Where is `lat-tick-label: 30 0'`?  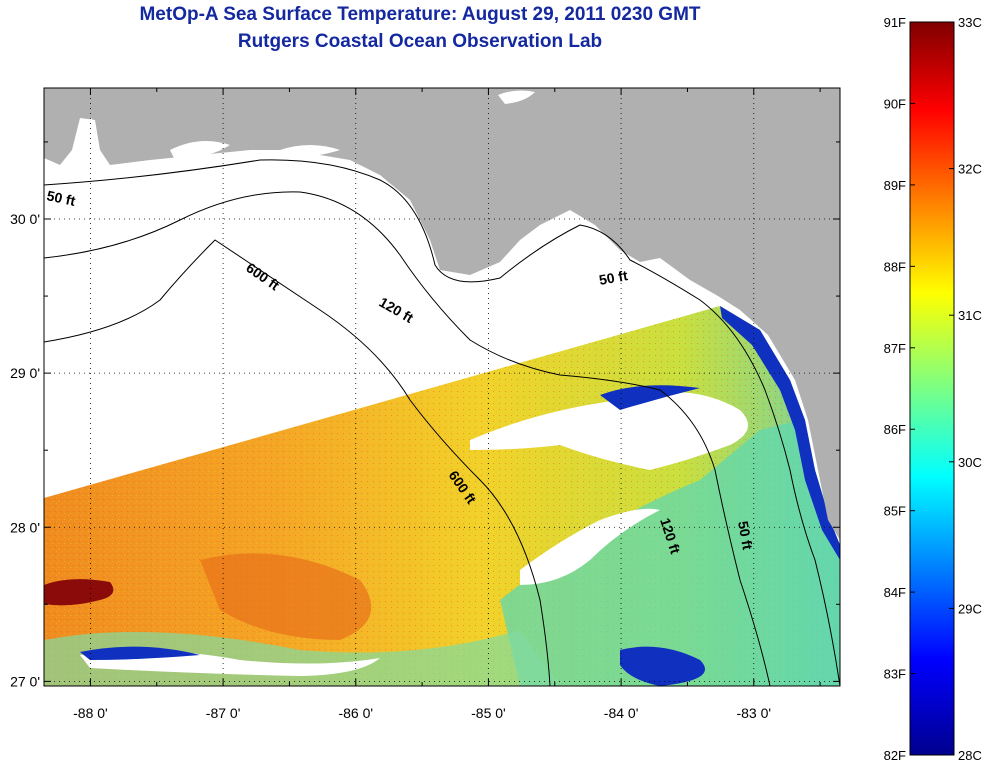
lat-tick-label: 30 0' is located at coordinates (25, 219).